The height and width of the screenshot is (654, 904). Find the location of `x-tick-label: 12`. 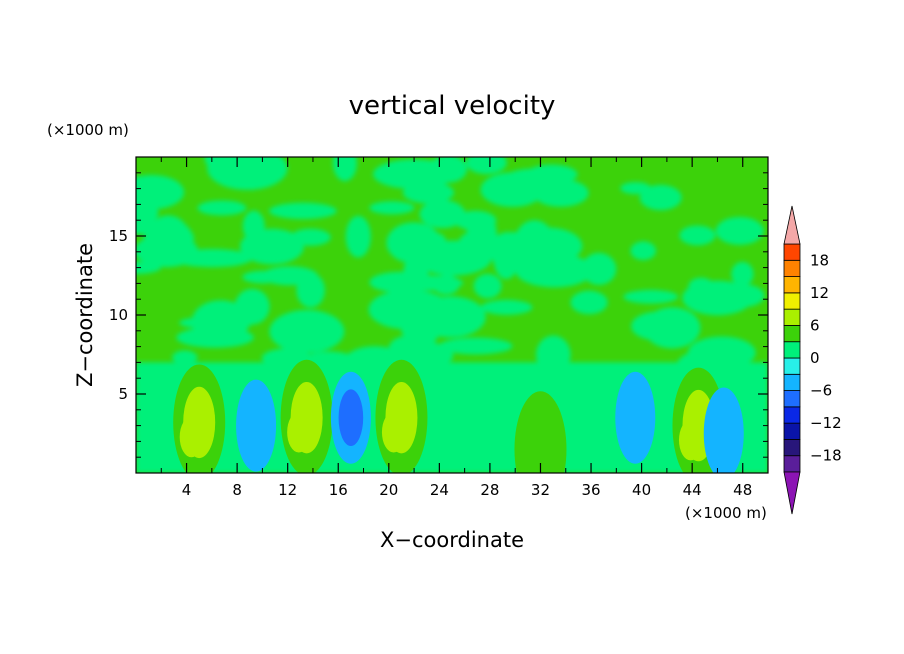

x-tick-label: 12 is located at coordinates (287, 490).